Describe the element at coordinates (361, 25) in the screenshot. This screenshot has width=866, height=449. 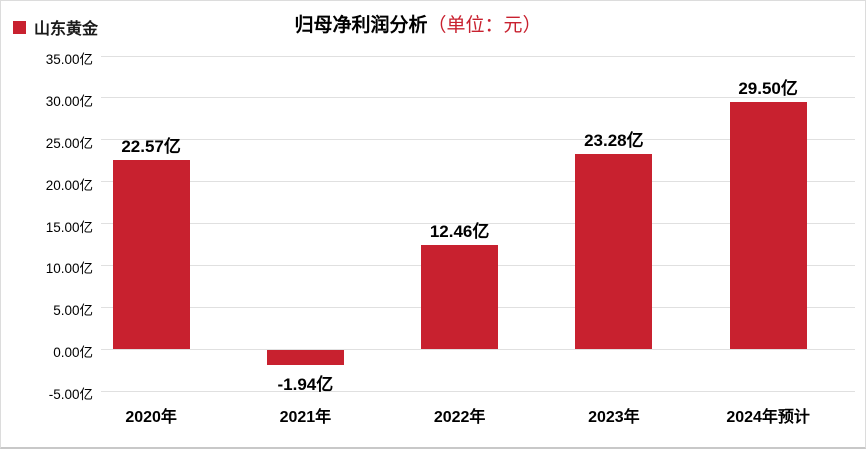
I see `chart-title-main: 归母净利润分析` at that location.